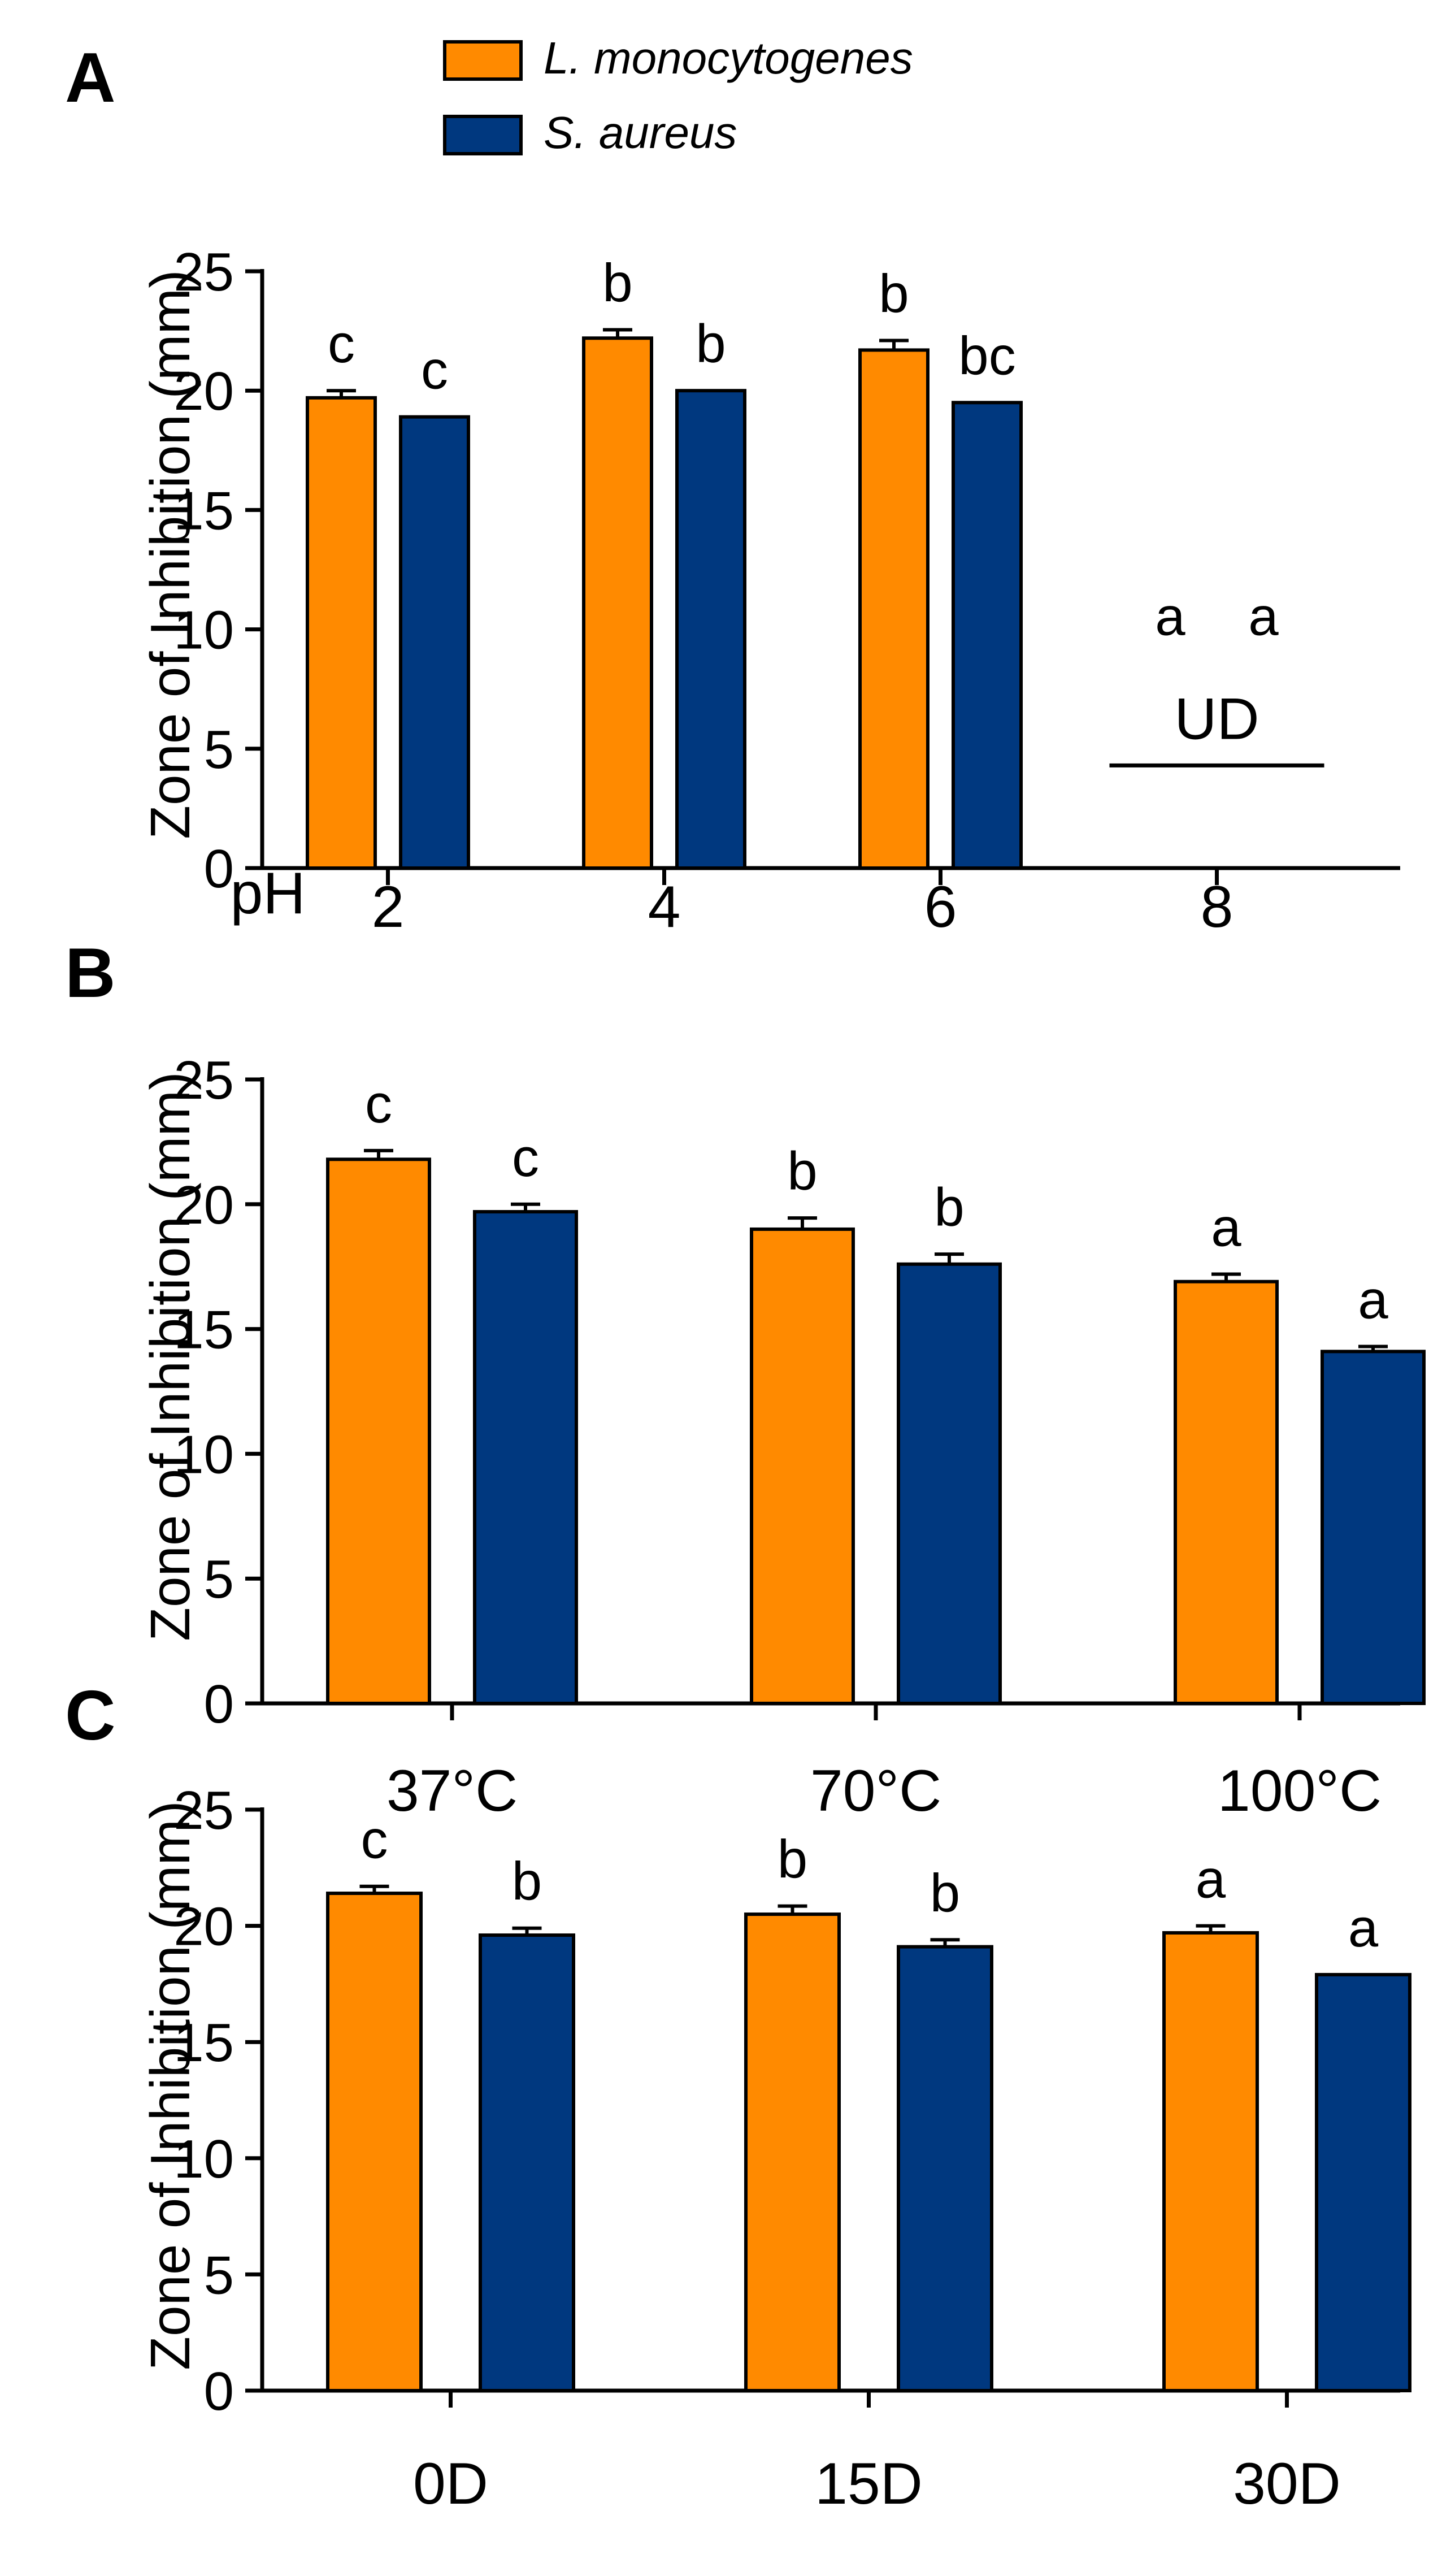 This screenshot has width=1442, height=2576. I want to click on x-tick-label-b-1: 70°C, so click(876, 1791).